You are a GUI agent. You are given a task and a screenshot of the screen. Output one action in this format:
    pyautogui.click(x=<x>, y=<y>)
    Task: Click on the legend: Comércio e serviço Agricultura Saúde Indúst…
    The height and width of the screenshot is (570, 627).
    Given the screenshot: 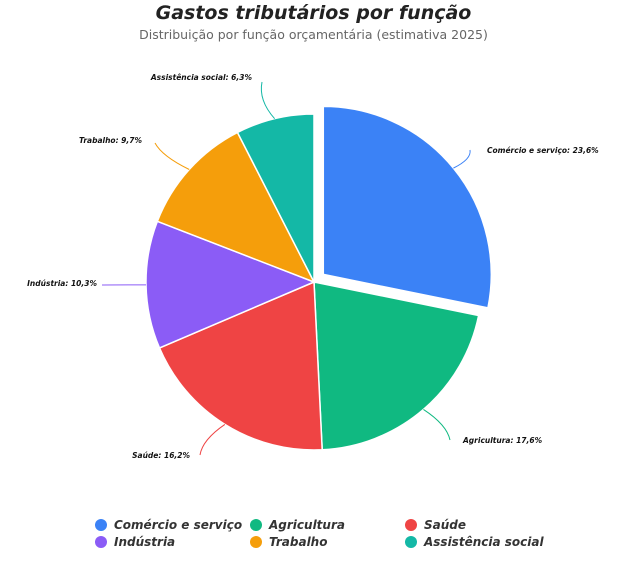 What is the action you would take?
    pyautogui.click(x=330, y=533)
    